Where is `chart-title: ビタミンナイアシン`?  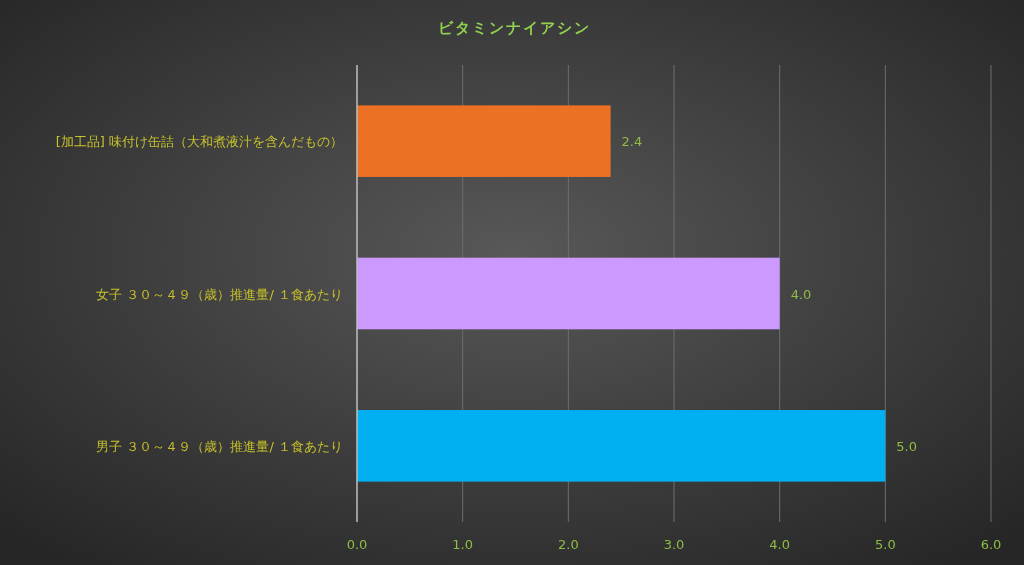
chart-title: ビタミンナイアシン is located at coordinates (514, 28).